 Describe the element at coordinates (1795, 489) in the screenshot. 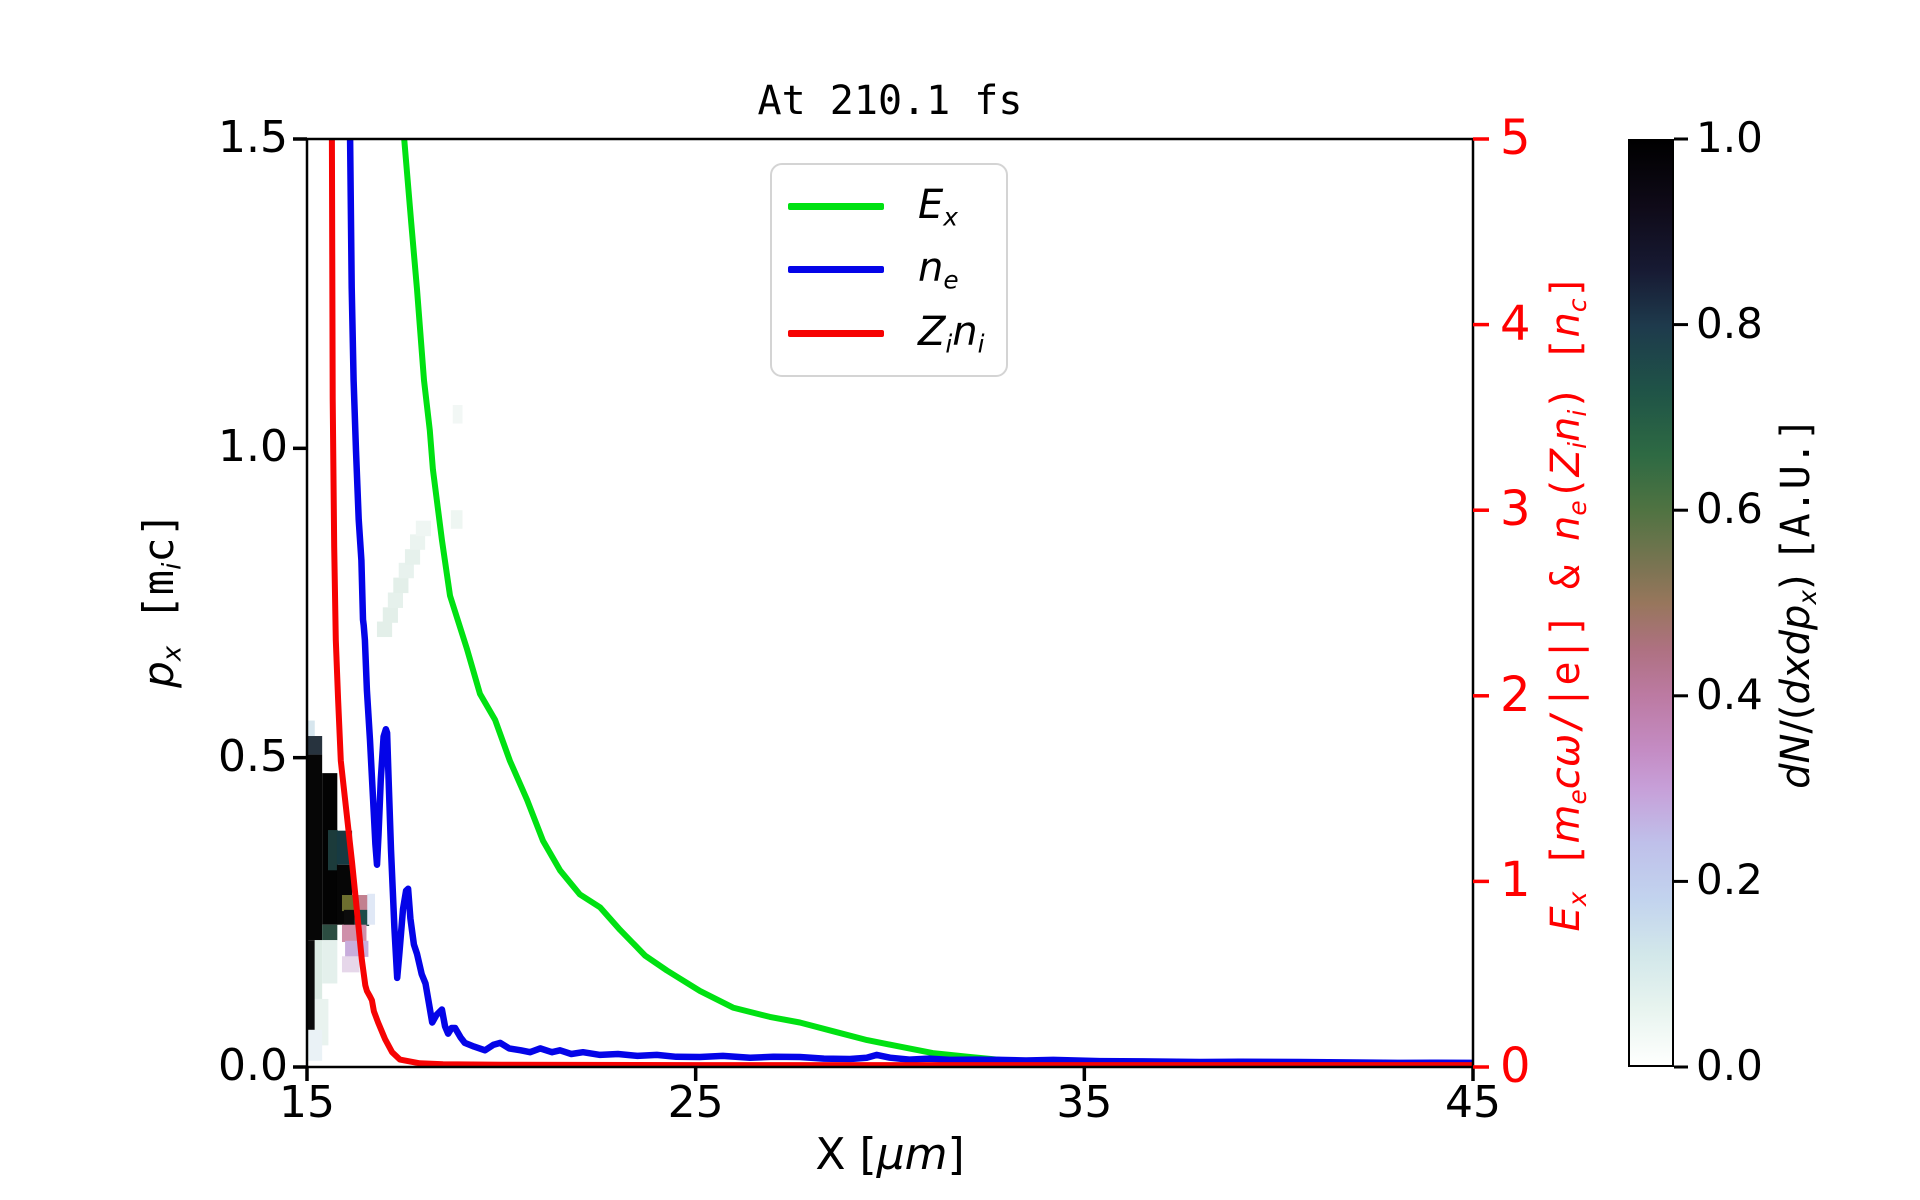

I see `label-segment: [A.U.]` at that location.